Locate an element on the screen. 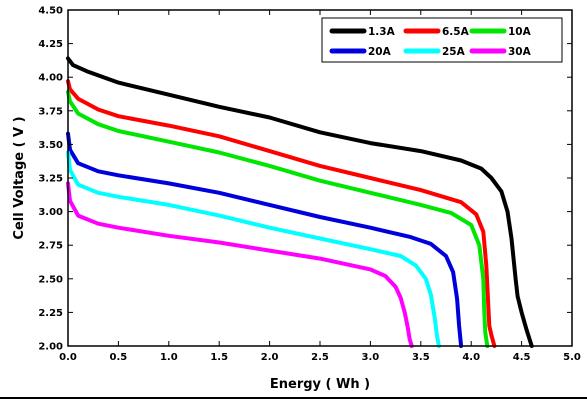 Image resolution: width=587 pixels, height=400 pixels. y-tick-label: 3.75 is located at coordinates (50, 111).